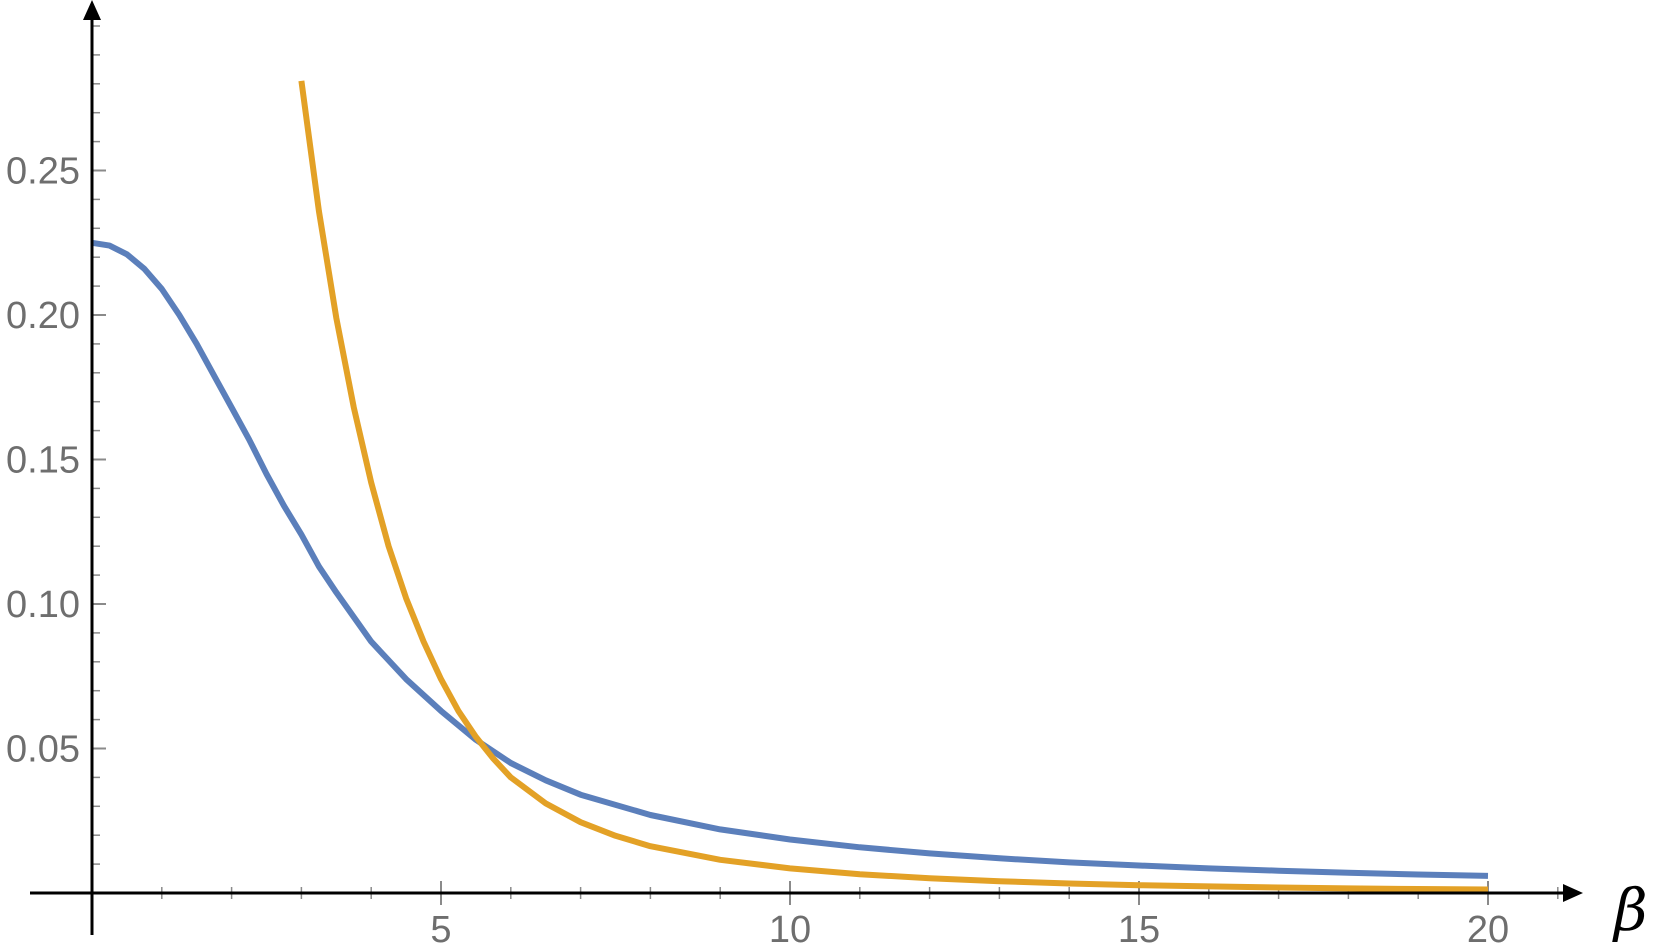 The width and height of the screenshot is (1659, 952). I want to click on x-axis-label: β, so click(1630, 910).